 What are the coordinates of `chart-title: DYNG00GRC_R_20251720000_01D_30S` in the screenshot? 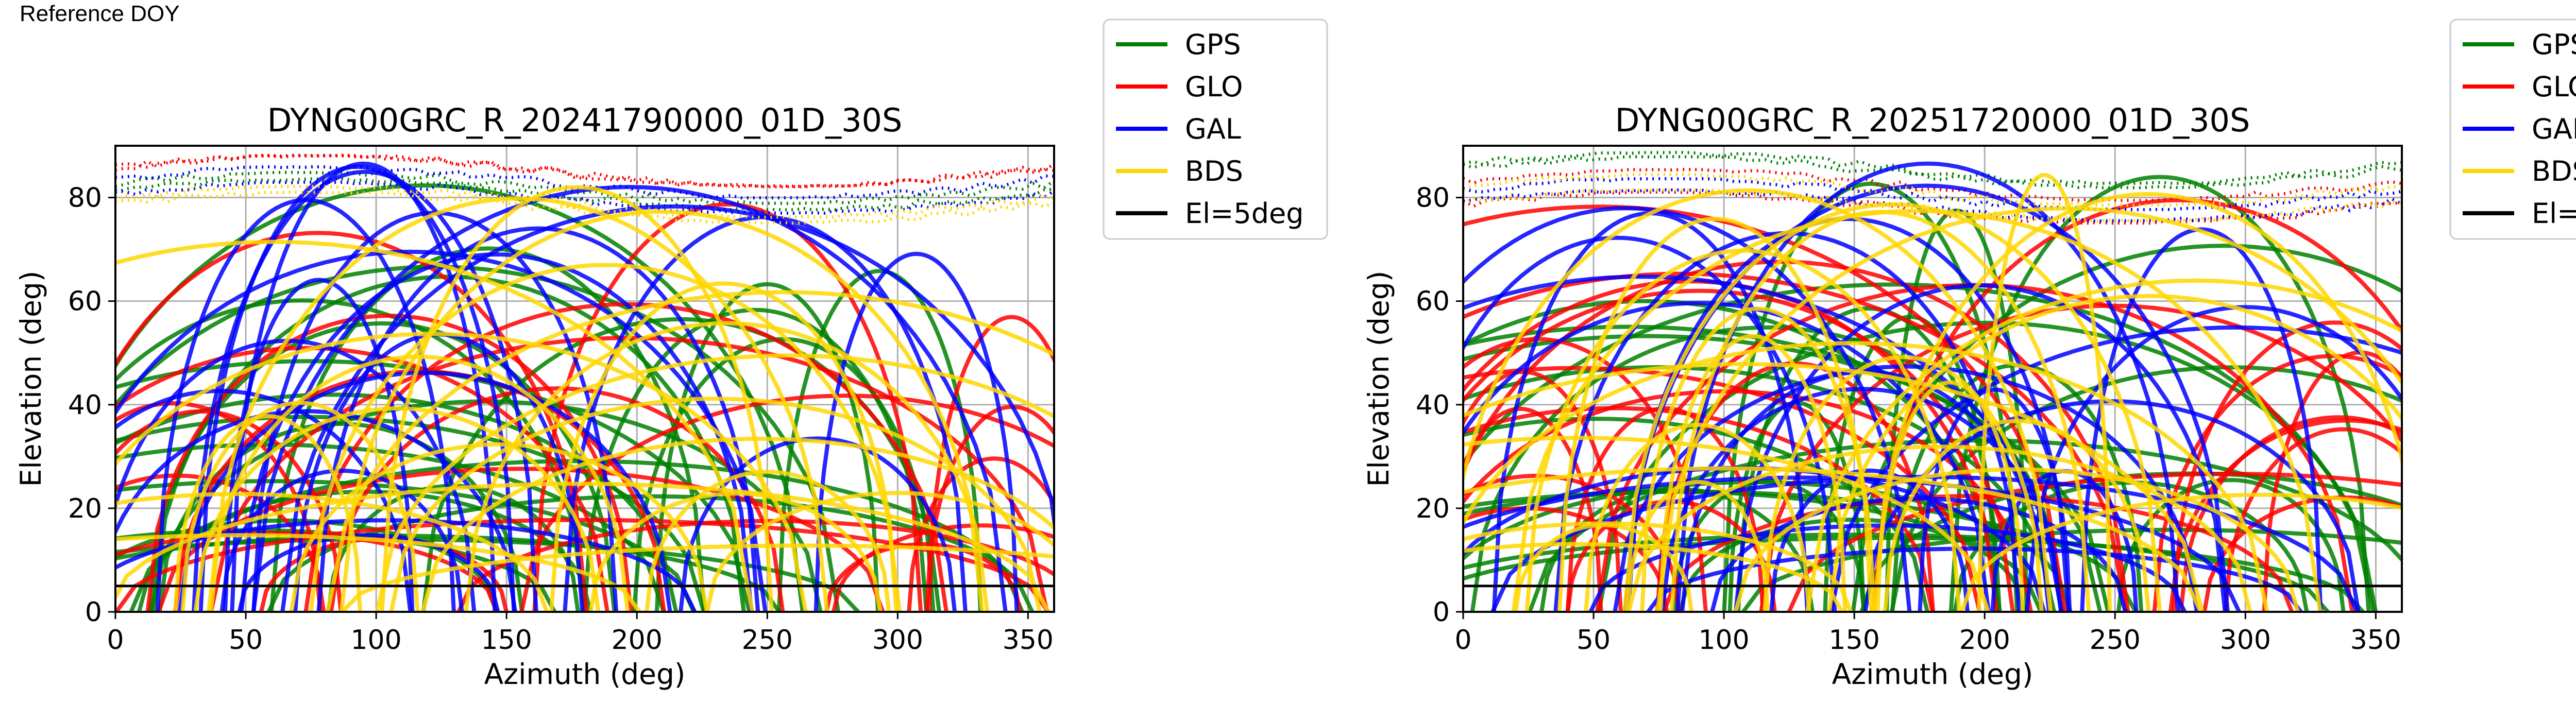 It's located at (1932, 120).